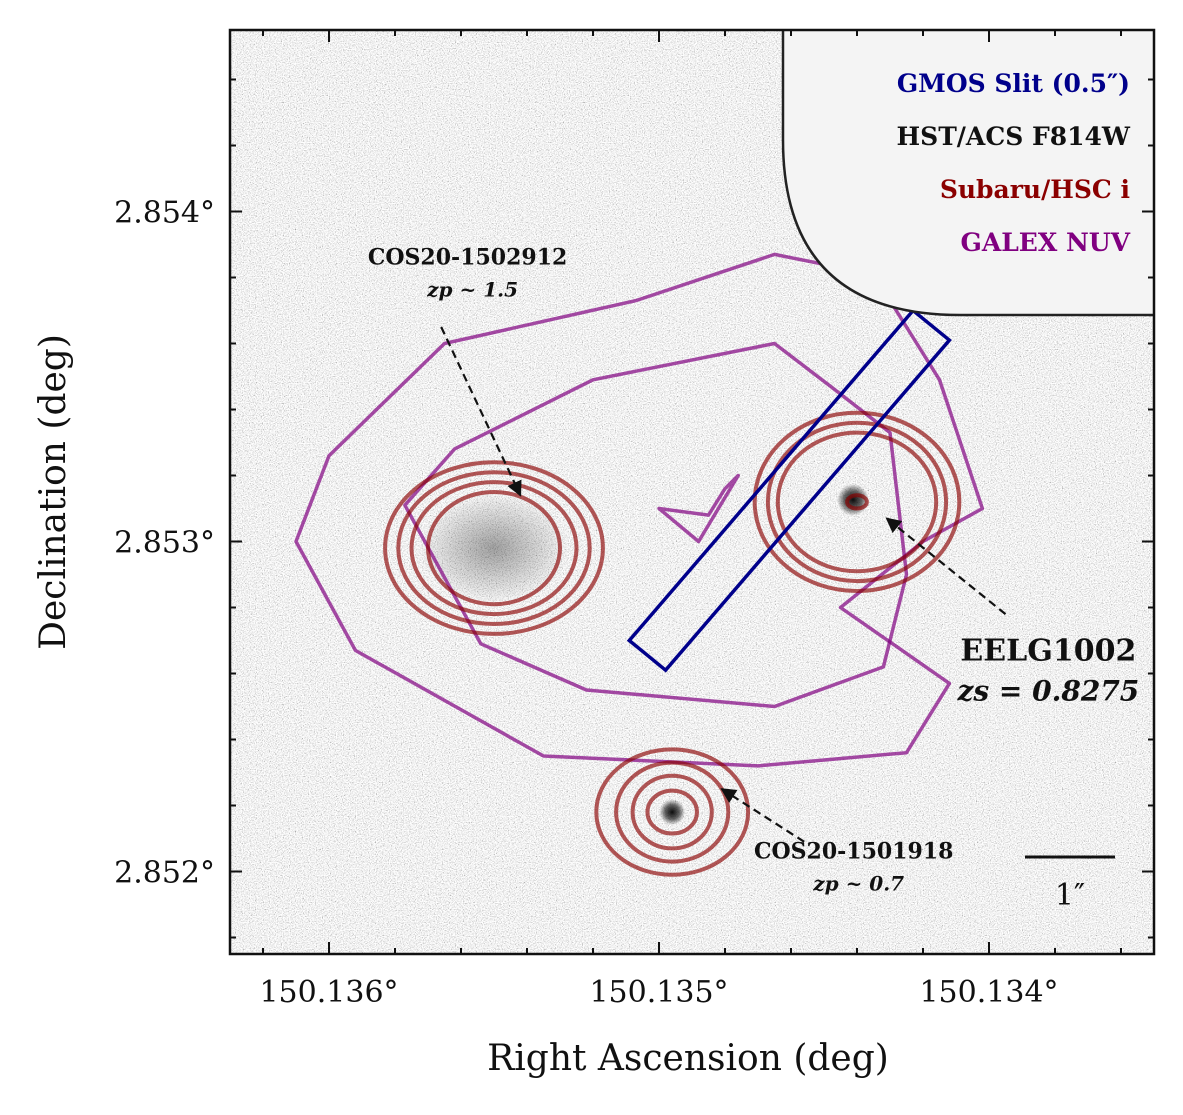 Image resolution: width=1183 pixels, height=1115 pixels. What do you see at coordinates (328, 992) in the screenshot?
I see `x-tick-label: 150.136°` at bounding box center [328, 992].